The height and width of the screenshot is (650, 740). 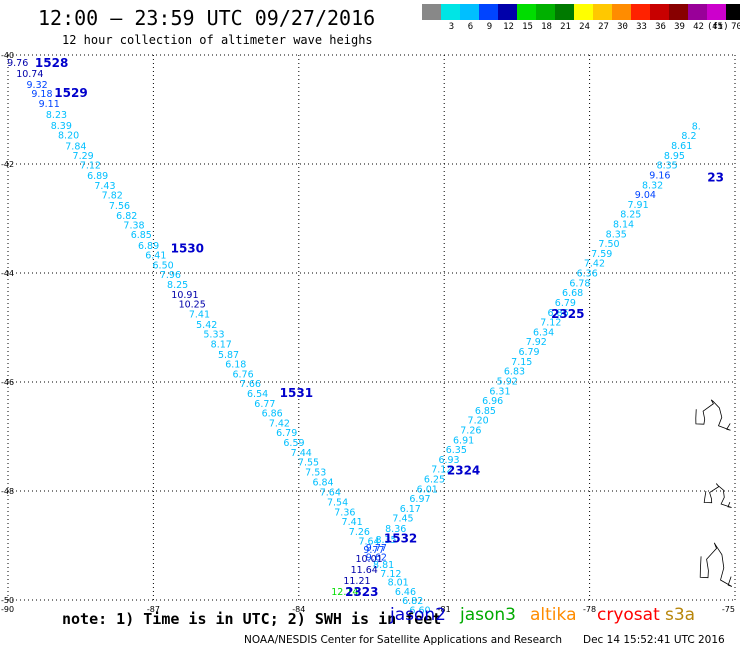 I want to click on swh-value: 8.20, so click(x=68, y=136).